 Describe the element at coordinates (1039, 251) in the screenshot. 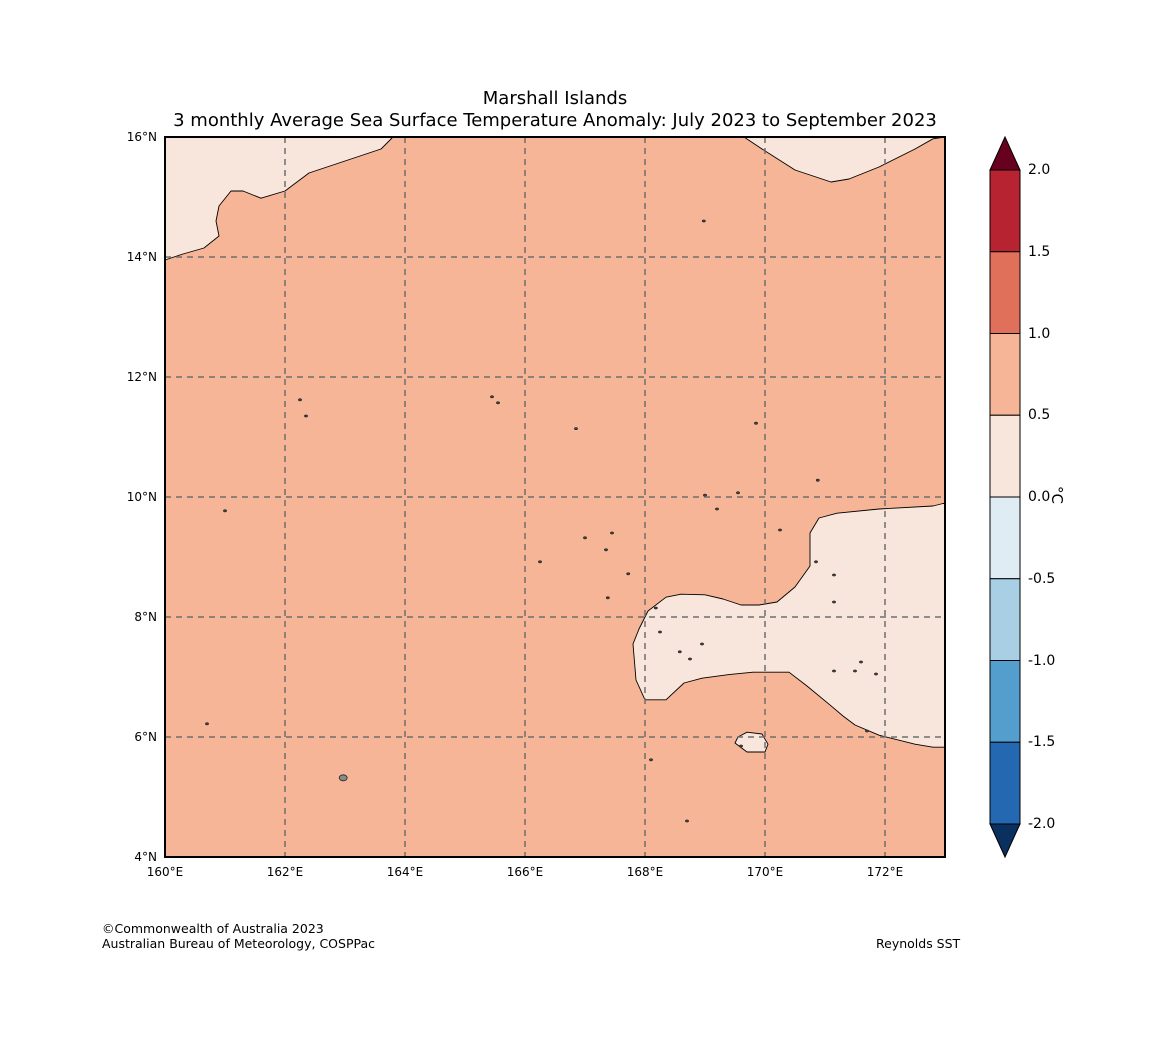

I see `colorbar-tick-label: 1.5` at that location.